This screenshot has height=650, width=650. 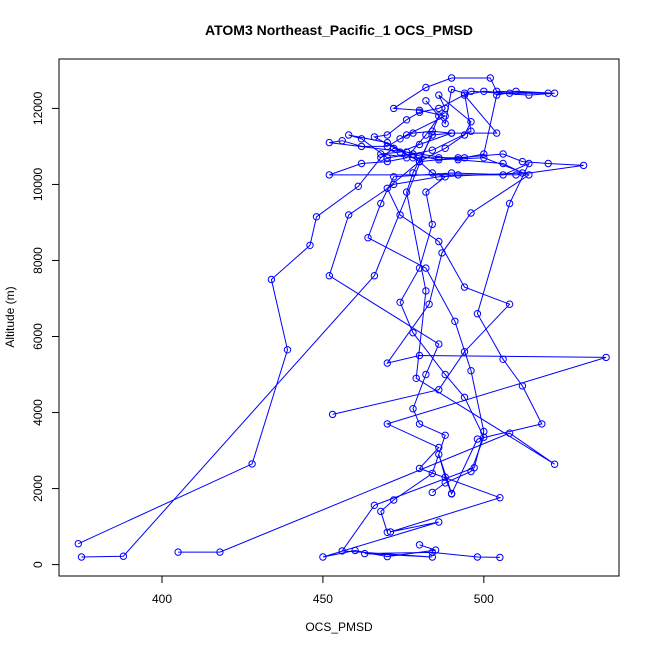 What do you see at coordinates (484, 599) in the screenshot?
I see `x-tick-label: 500` at bounding box center [484, 599].